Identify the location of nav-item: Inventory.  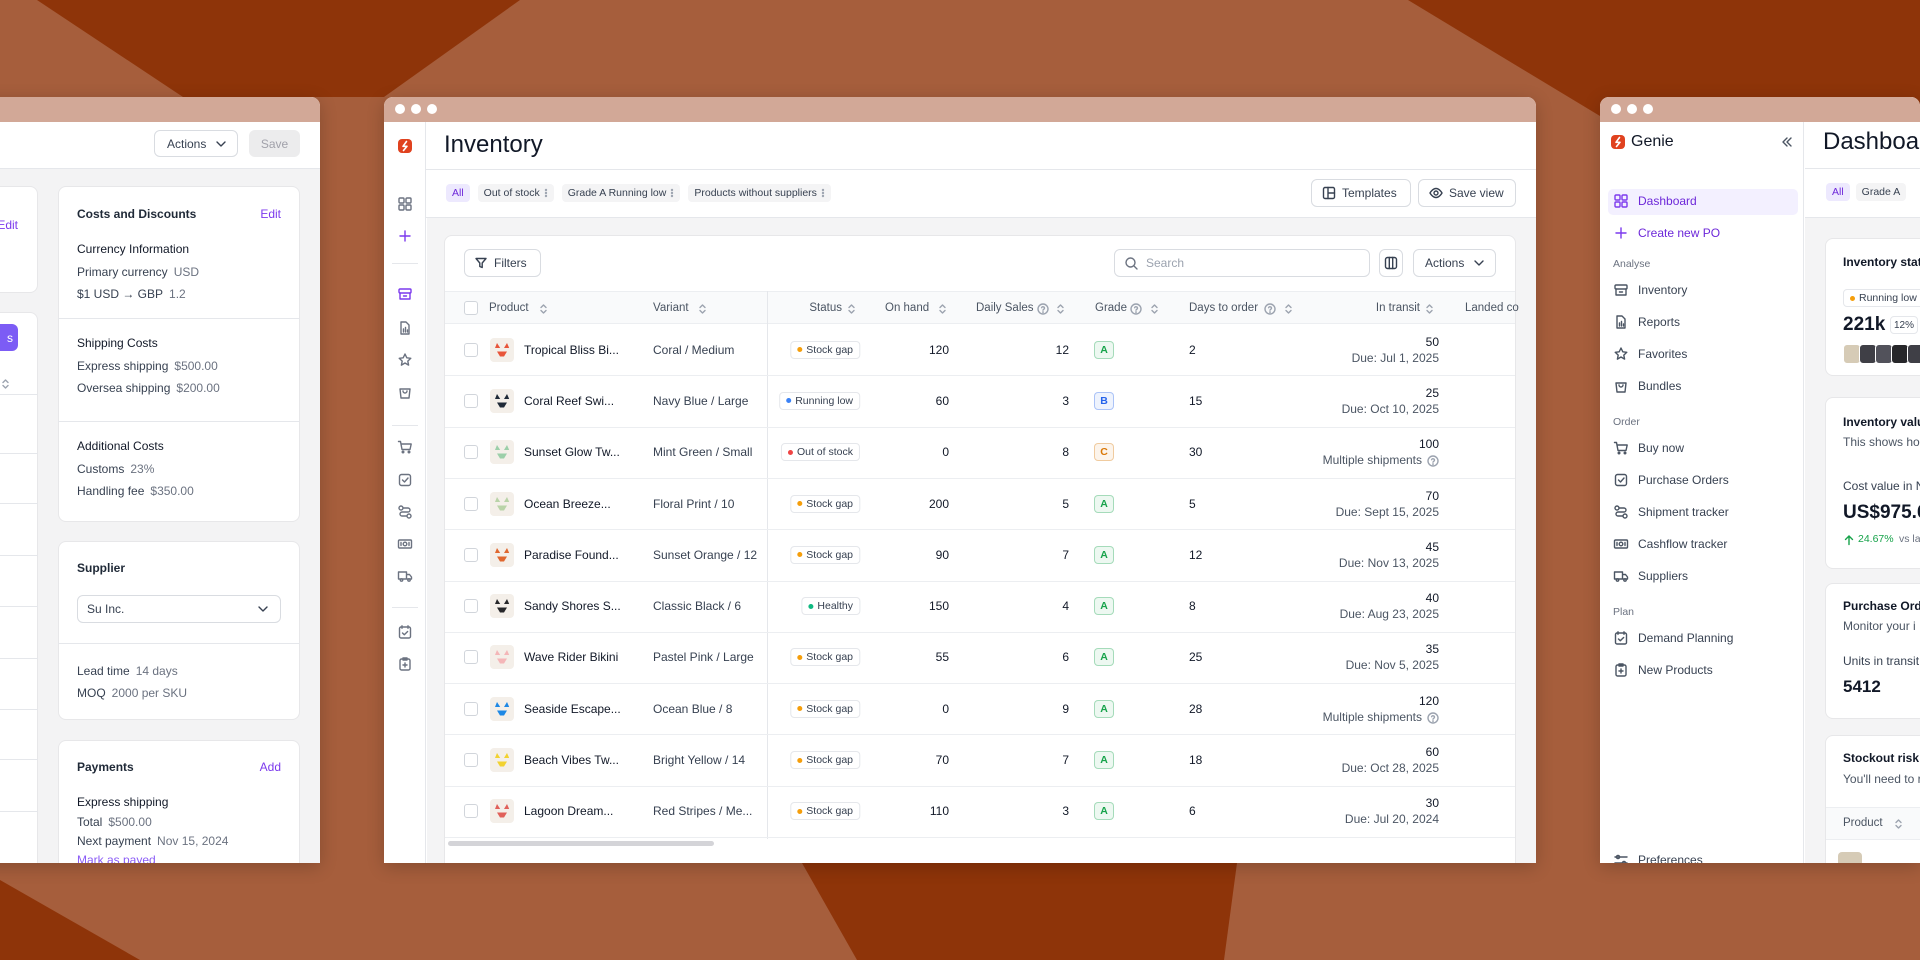
(1663, 290).